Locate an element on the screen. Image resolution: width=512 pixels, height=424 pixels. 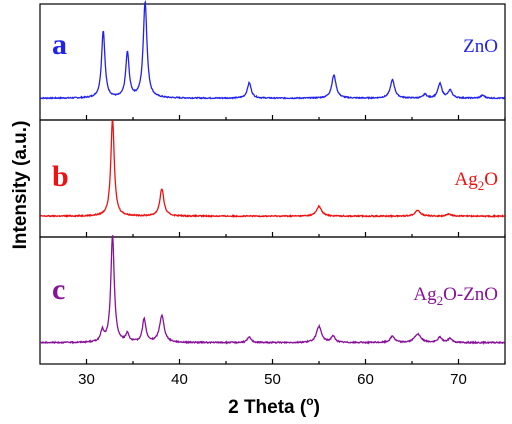
sample-label-main-b: Ag is located at coordinates (467, 179).